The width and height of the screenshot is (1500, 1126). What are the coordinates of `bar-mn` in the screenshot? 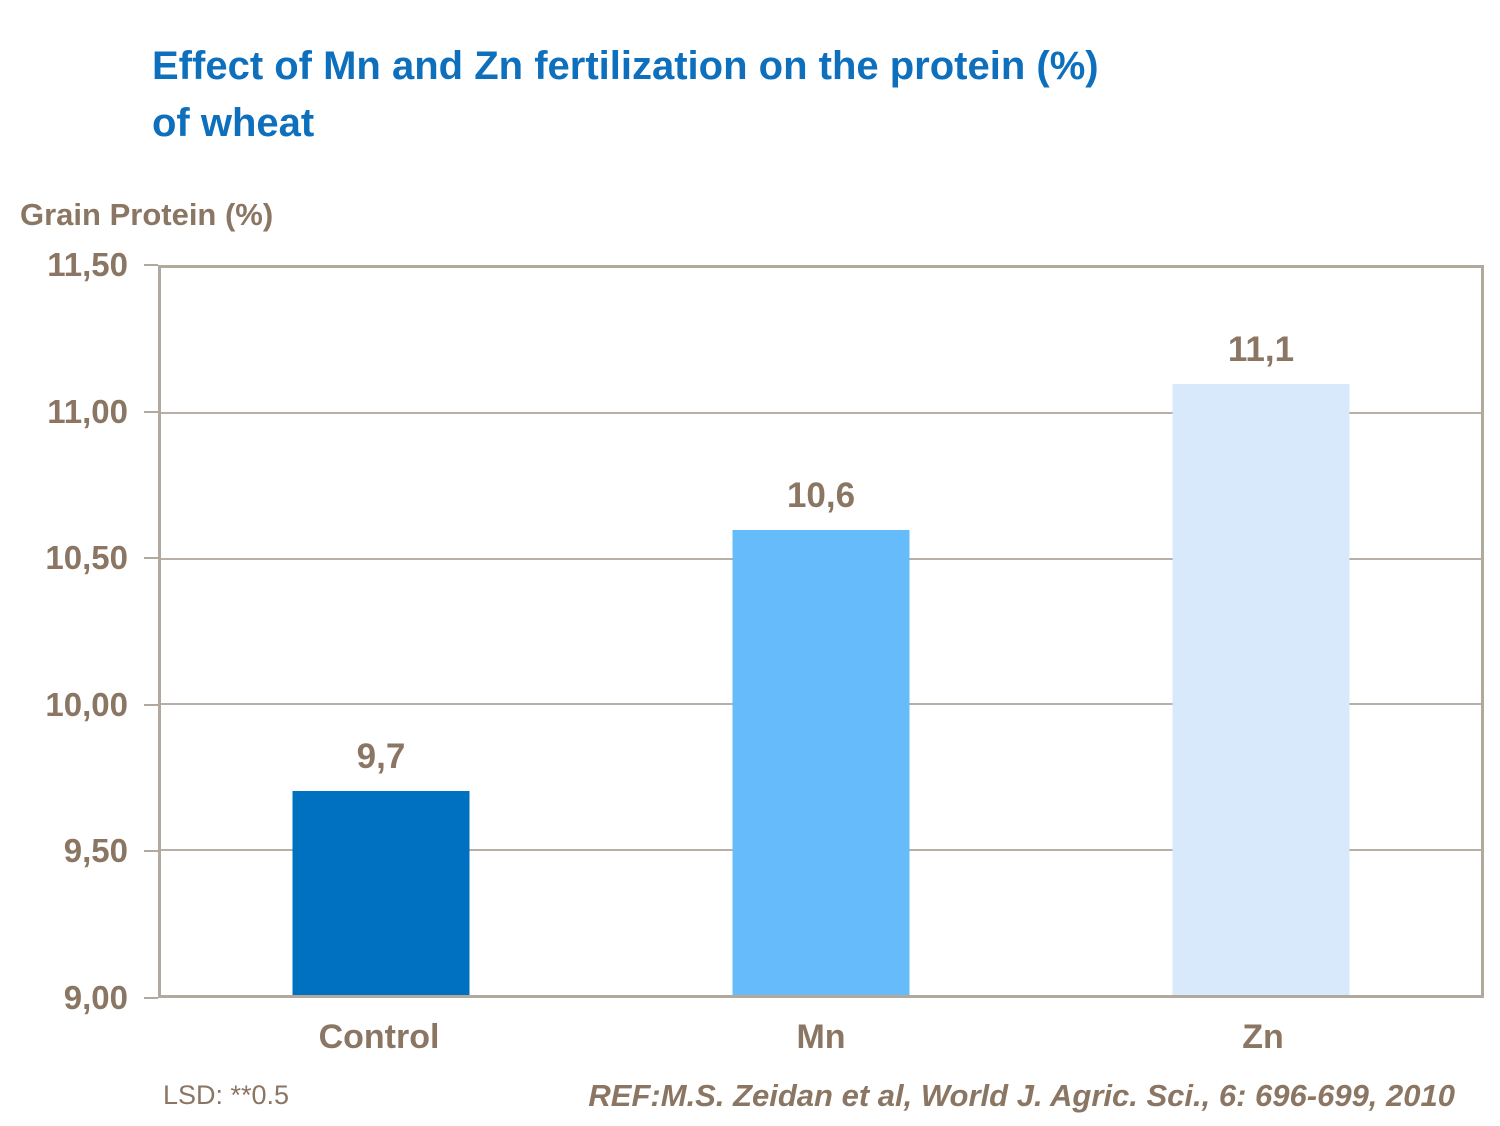 It's located at (821, 762).